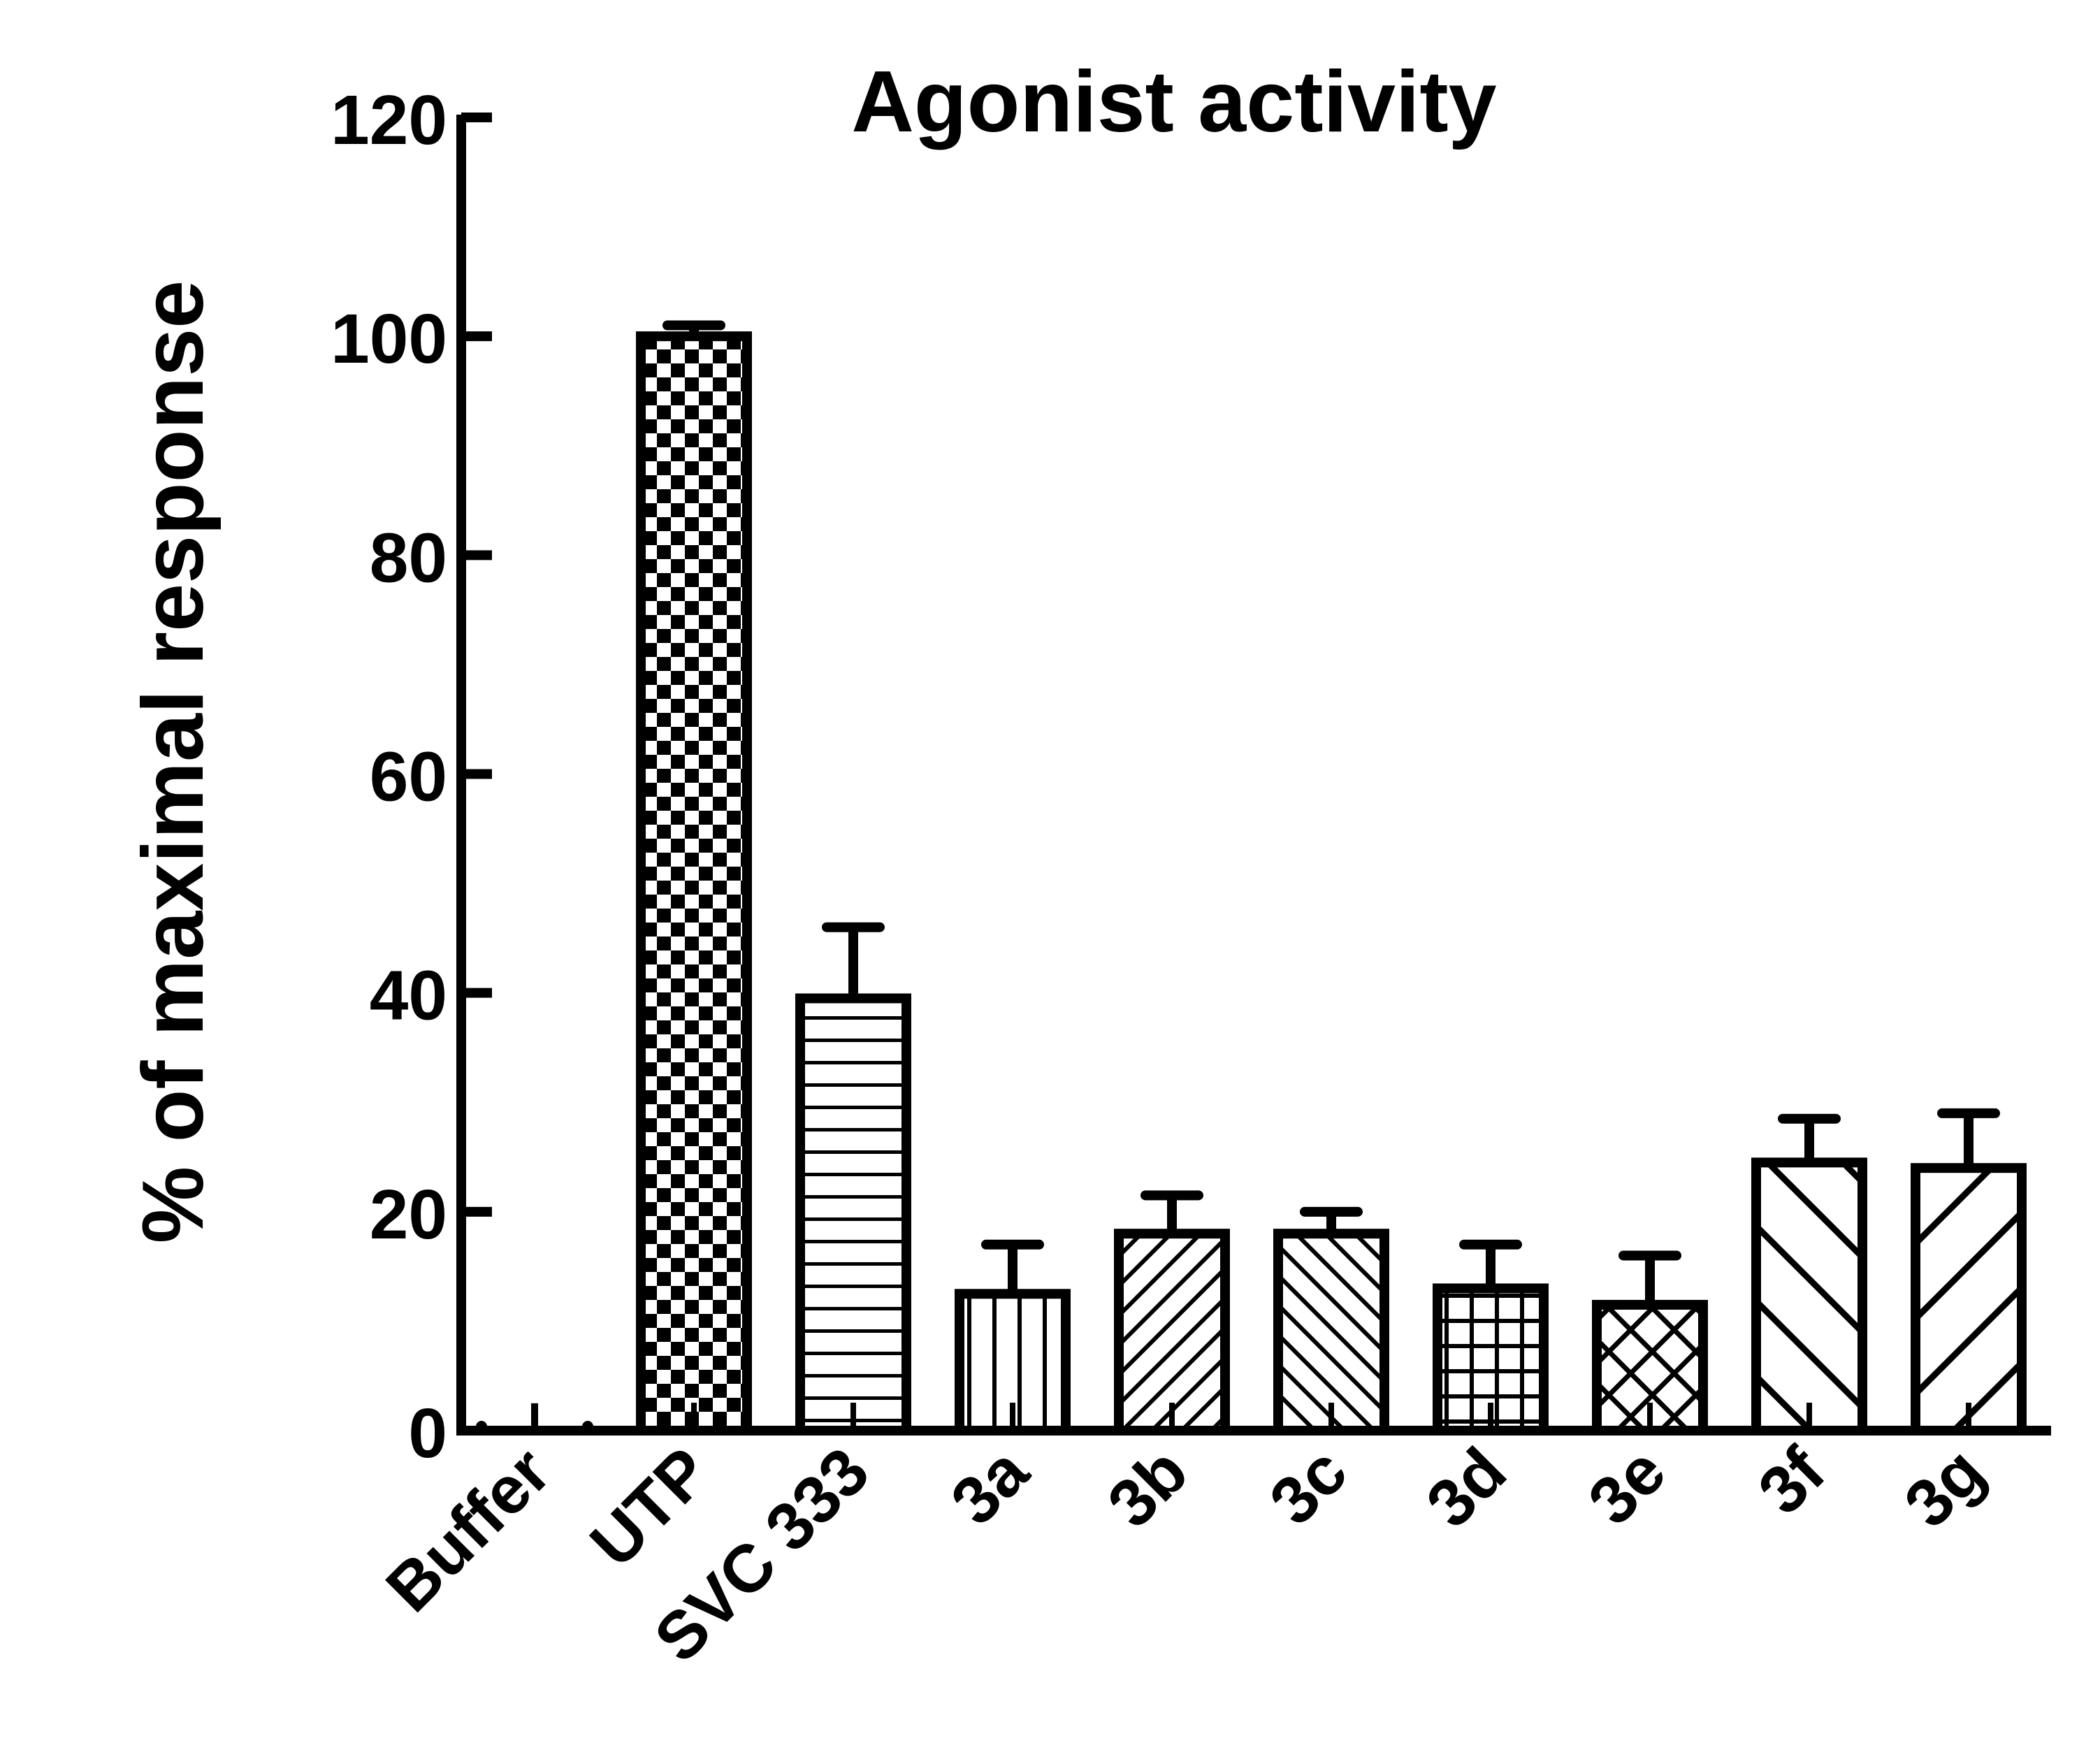 This screenshot has height=1764, width=2093. What do you see at coordinates (1627, 1486) in the screenshot?
I see `x-tick-label-3e: 3e` at bounding box center [1627, 1486].